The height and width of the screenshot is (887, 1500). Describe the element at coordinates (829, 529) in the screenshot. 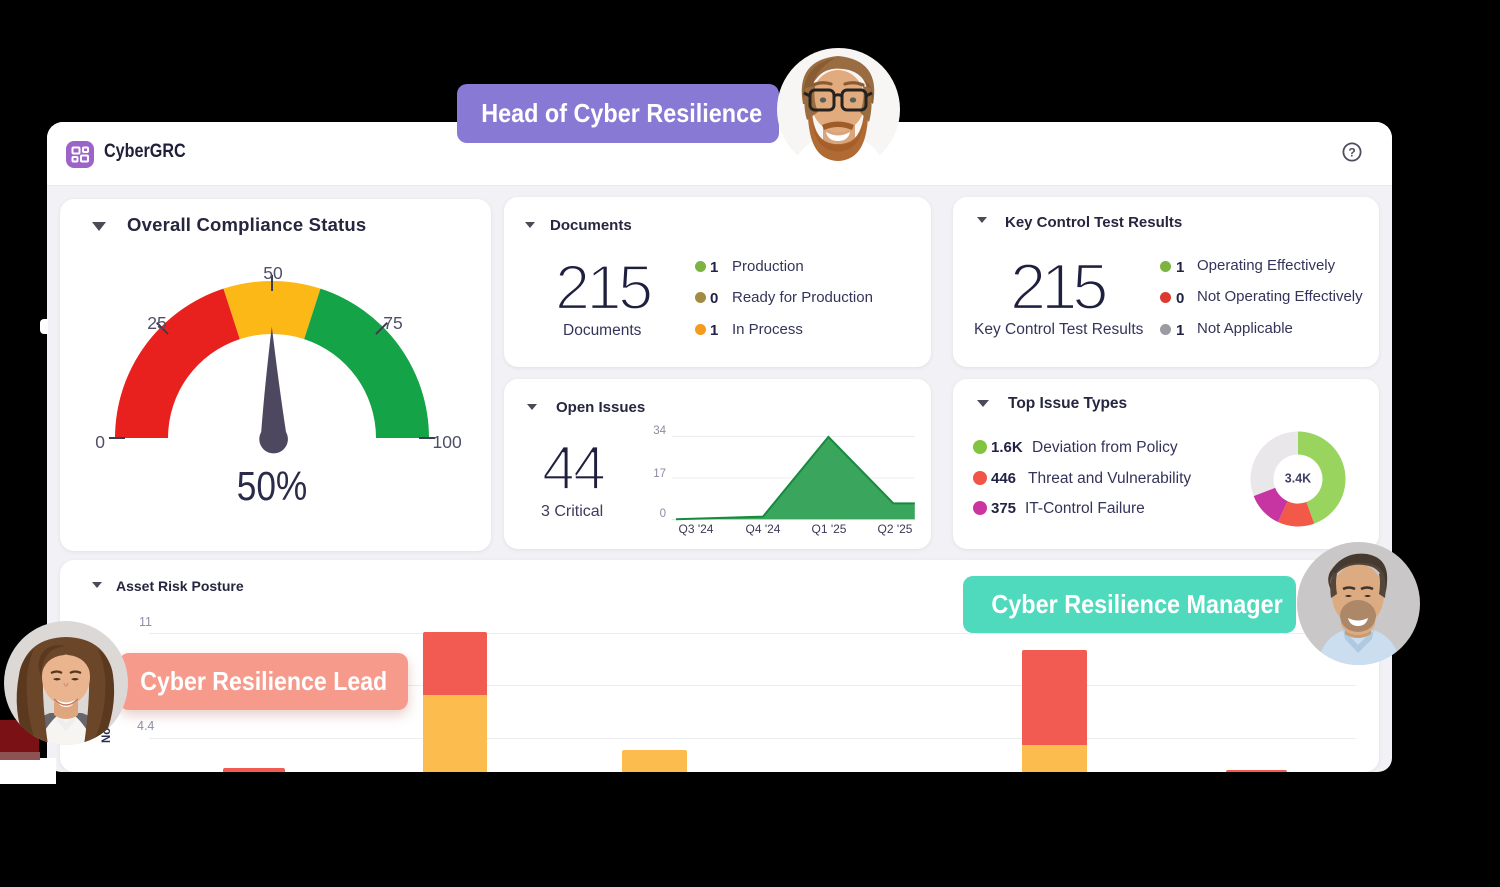

I see `svg-text: Q1 '25` at that location.